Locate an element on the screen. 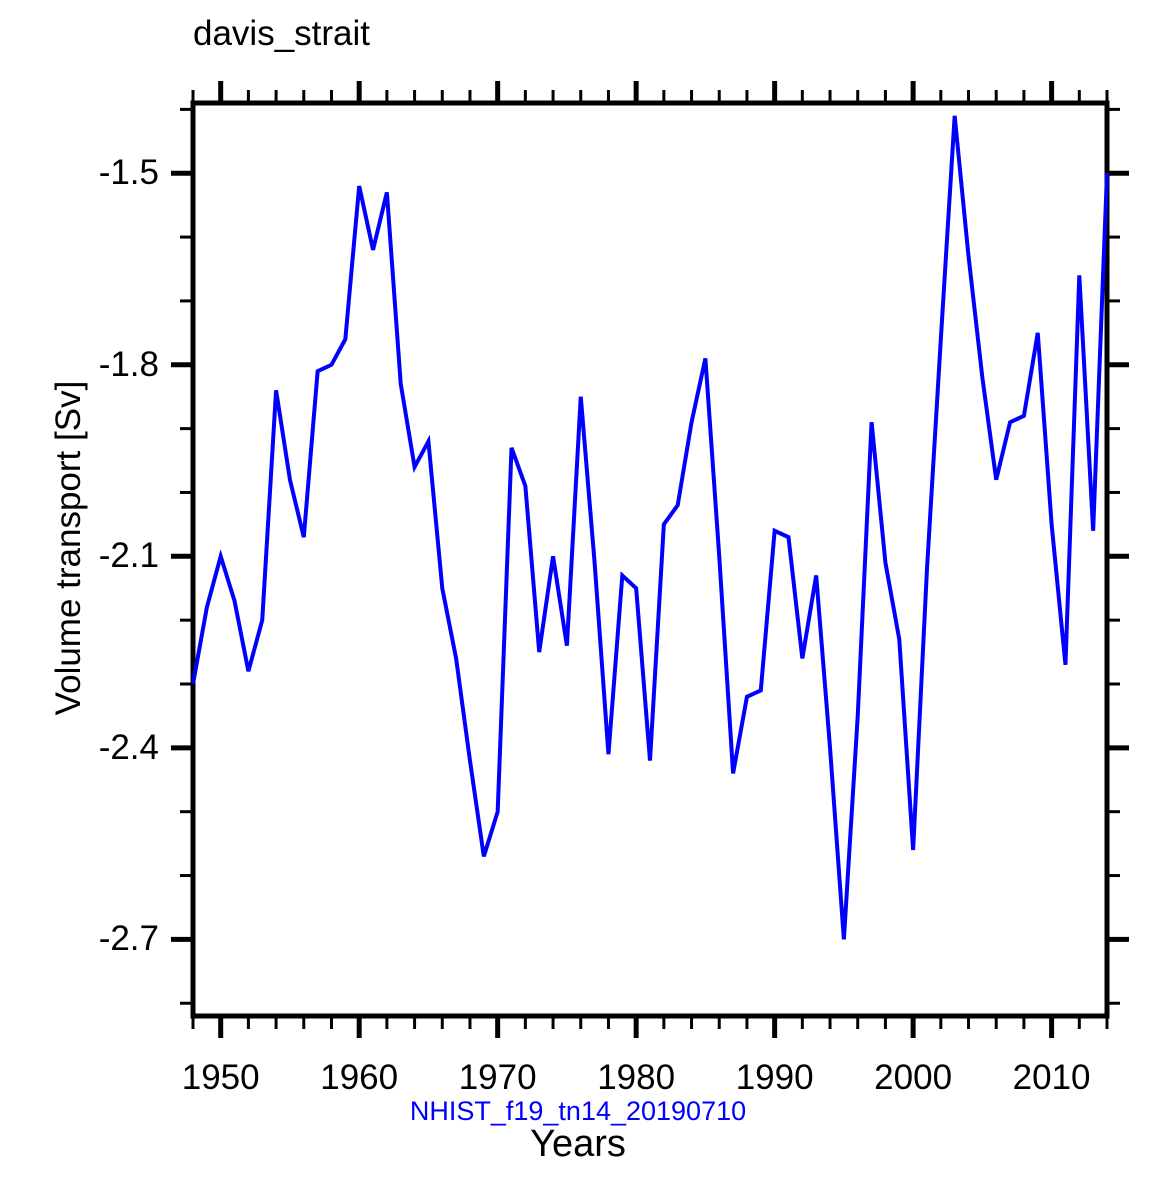 The image size is (1156, 1181). y-tick-label: -1.5 is located at coordinates (128, 173).